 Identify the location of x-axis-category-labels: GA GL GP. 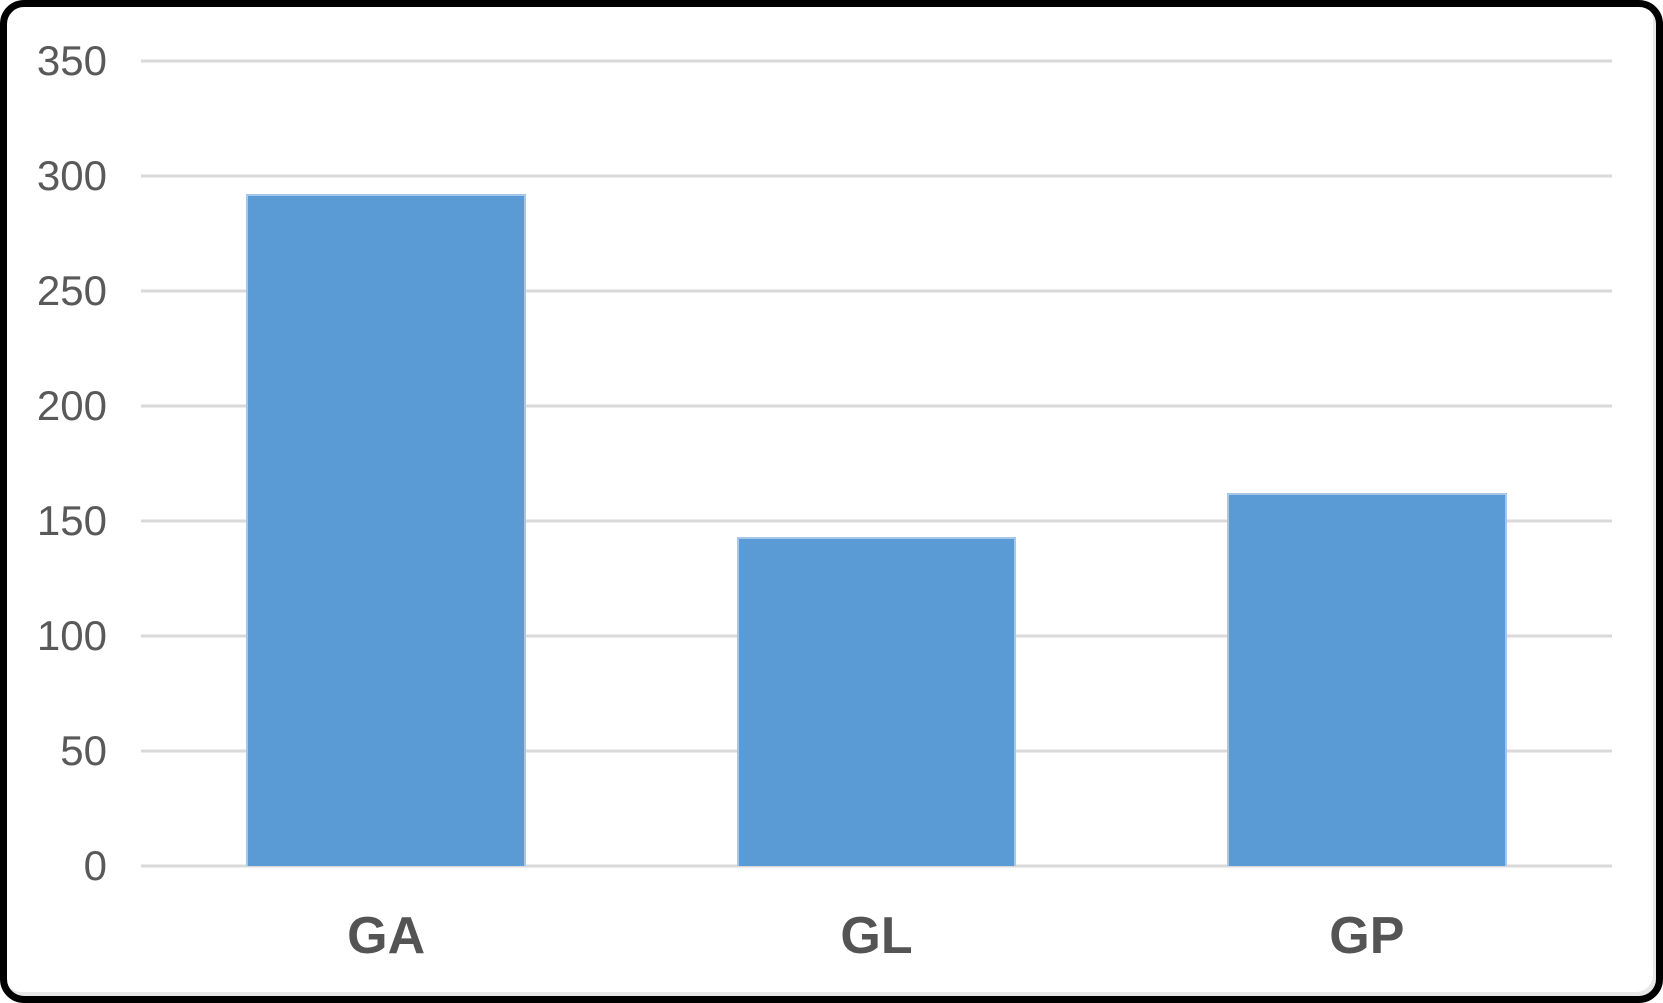
(876, 944).